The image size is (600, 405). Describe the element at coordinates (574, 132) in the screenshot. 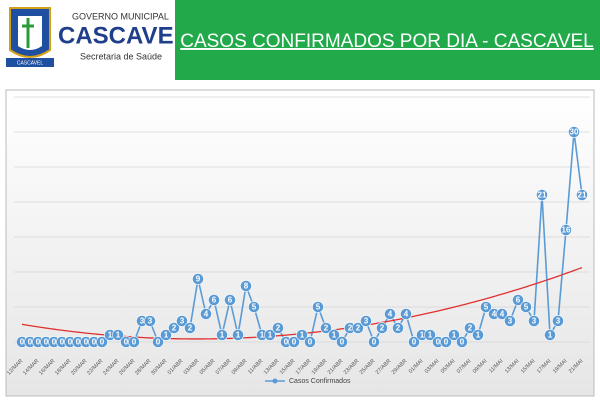

I see `data-label: 30` at that location.